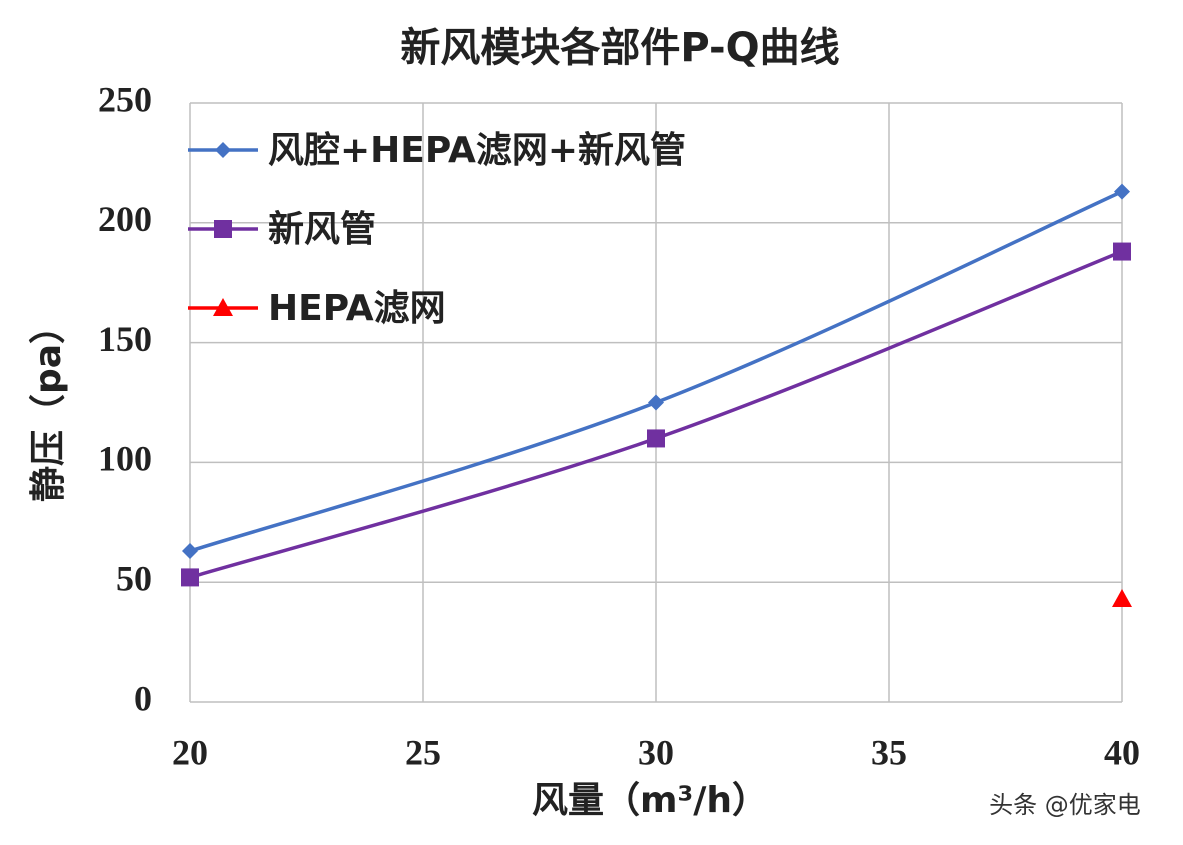 The image size is (1183, 845). What do you see at coordinates (1065, 805) in the screenshot?
I see `watermark: 头条 @优家电` at bounding box center [1065, 805].